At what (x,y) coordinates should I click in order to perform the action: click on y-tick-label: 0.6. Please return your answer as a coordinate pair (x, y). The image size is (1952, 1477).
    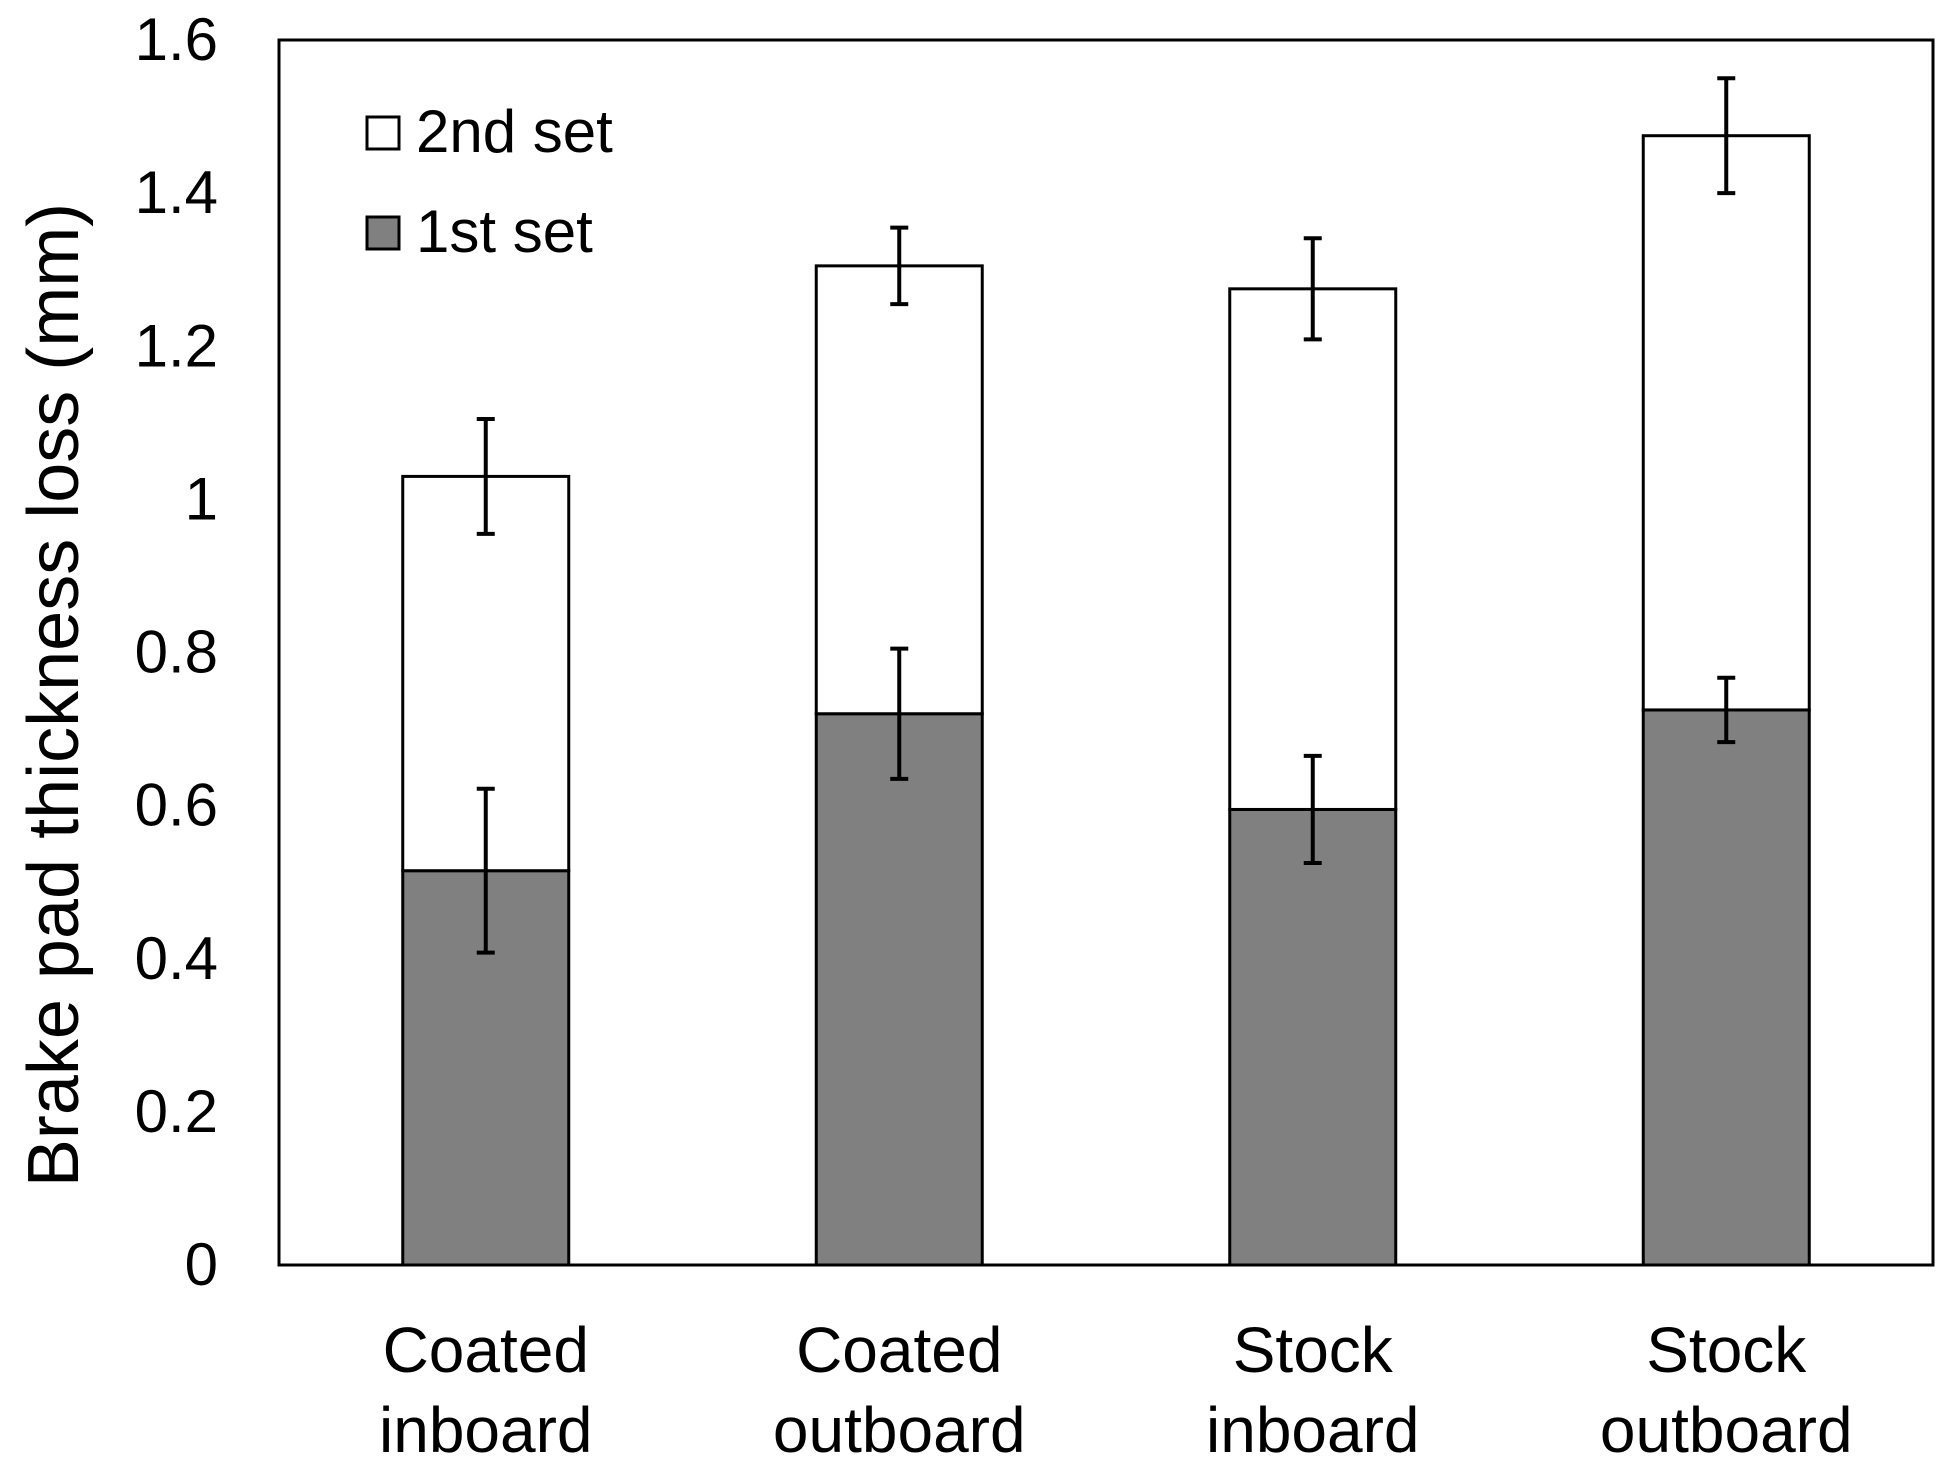
    Looking at the image, I should click on (176, 805).